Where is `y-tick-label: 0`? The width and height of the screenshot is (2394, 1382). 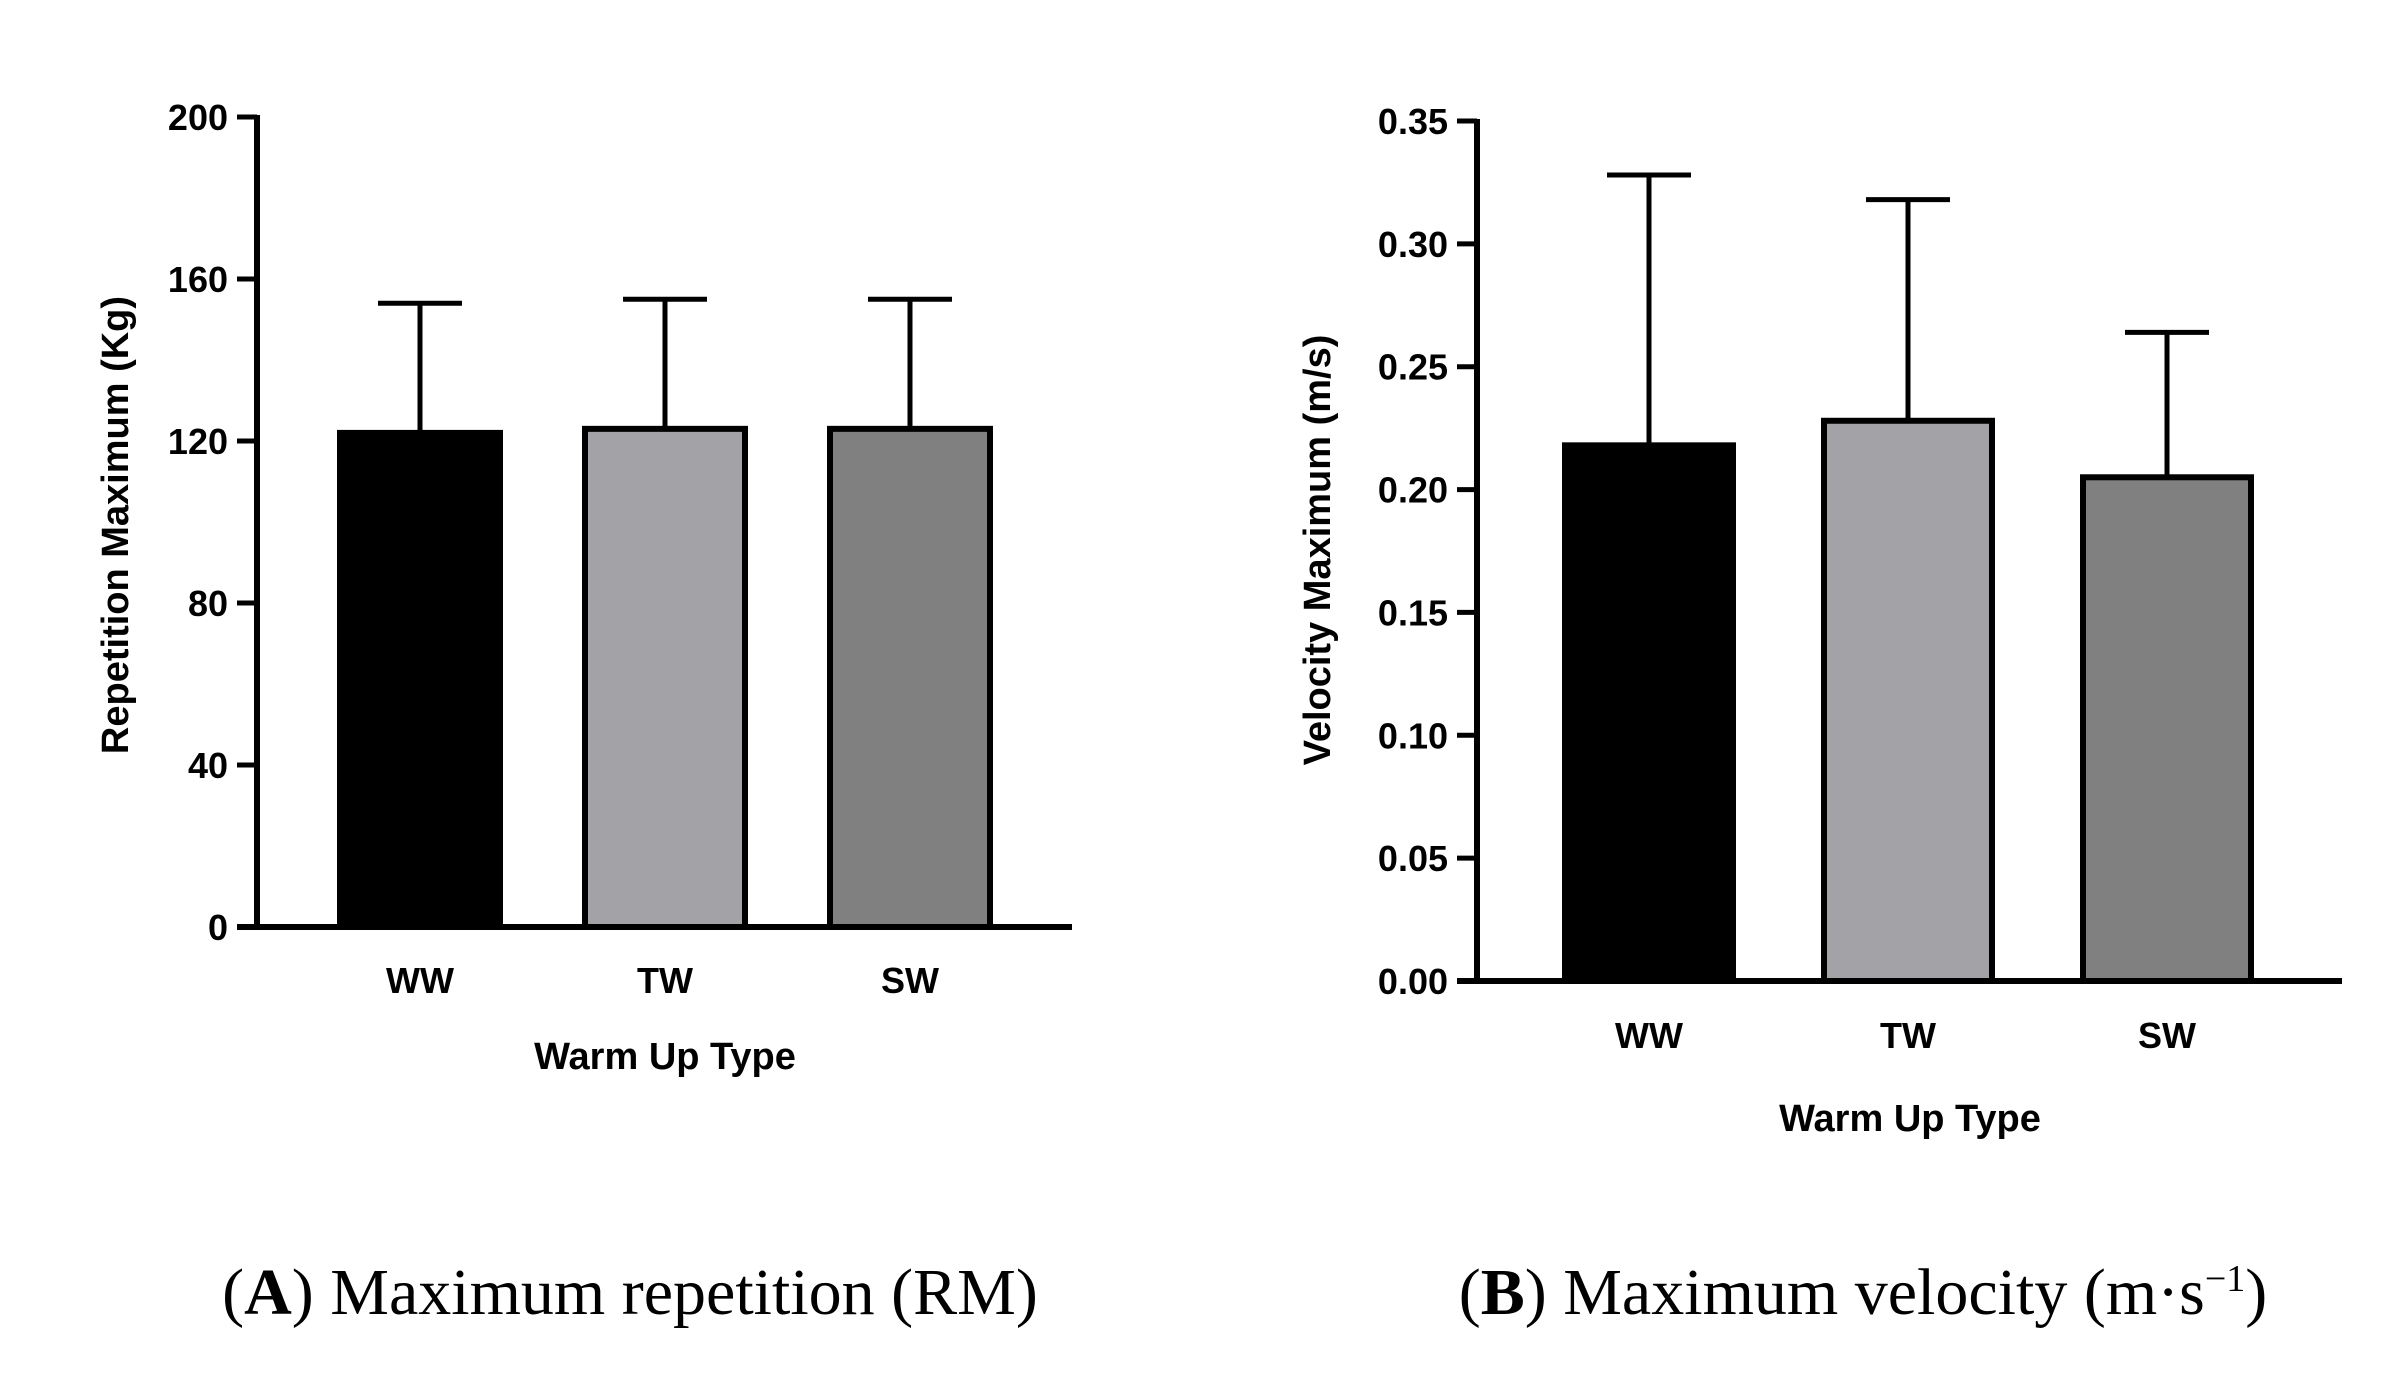 y-tick-label: 0 is located at coordinates (218, 927).